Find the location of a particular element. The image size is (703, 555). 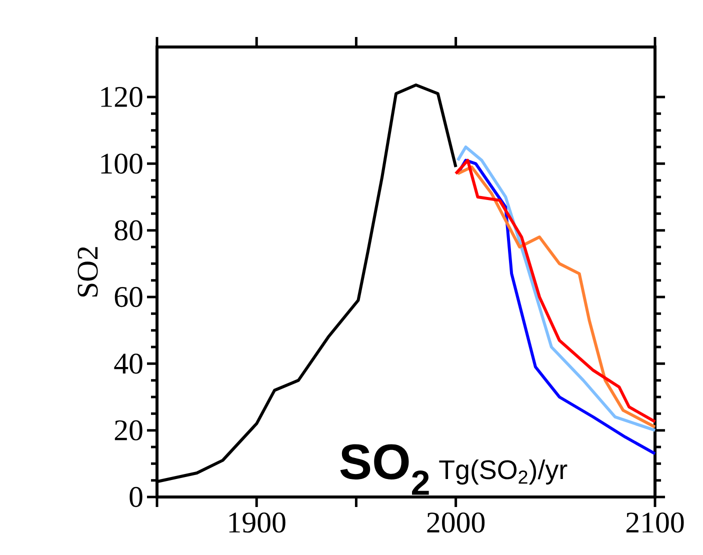

y-axis-title: SO2 is located at coordinates (88, 272).